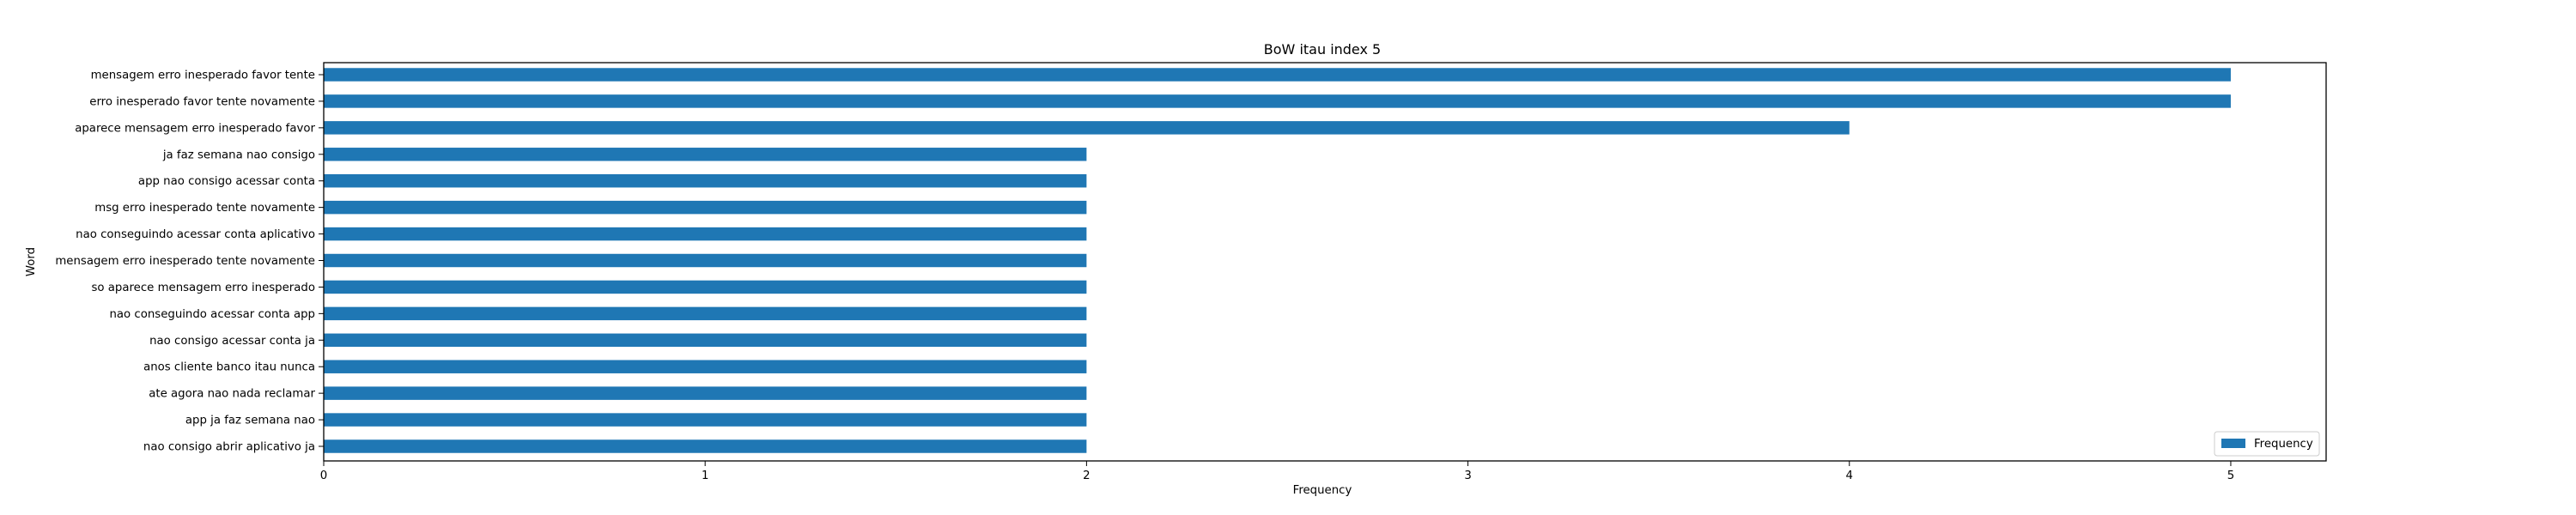 Image resolution: width=2576 pixels, height=515 pixels. I want to click on legend: Frequency, so click(2267, 444).